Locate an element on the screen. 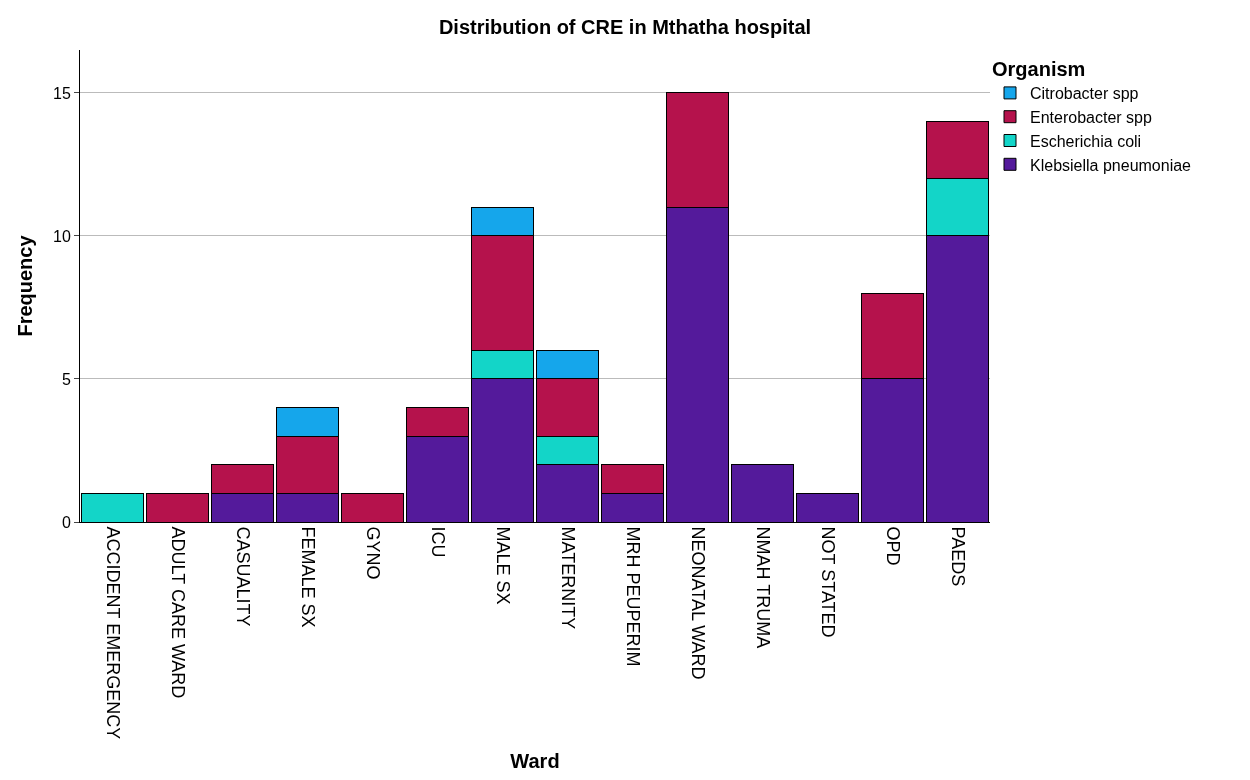 The image size is (1250, 780). x-tick-label: NOT STATED is located at coordinates (827, 582).